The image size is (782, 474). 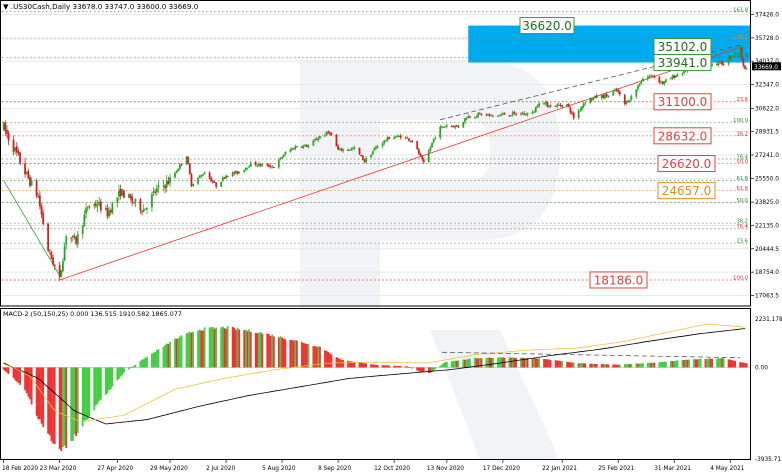 What do you see at coordinates (334, 469) in the screenshot?
I see `time-tick-label: 8 Sep 2020` at bounding box center [334, 469].